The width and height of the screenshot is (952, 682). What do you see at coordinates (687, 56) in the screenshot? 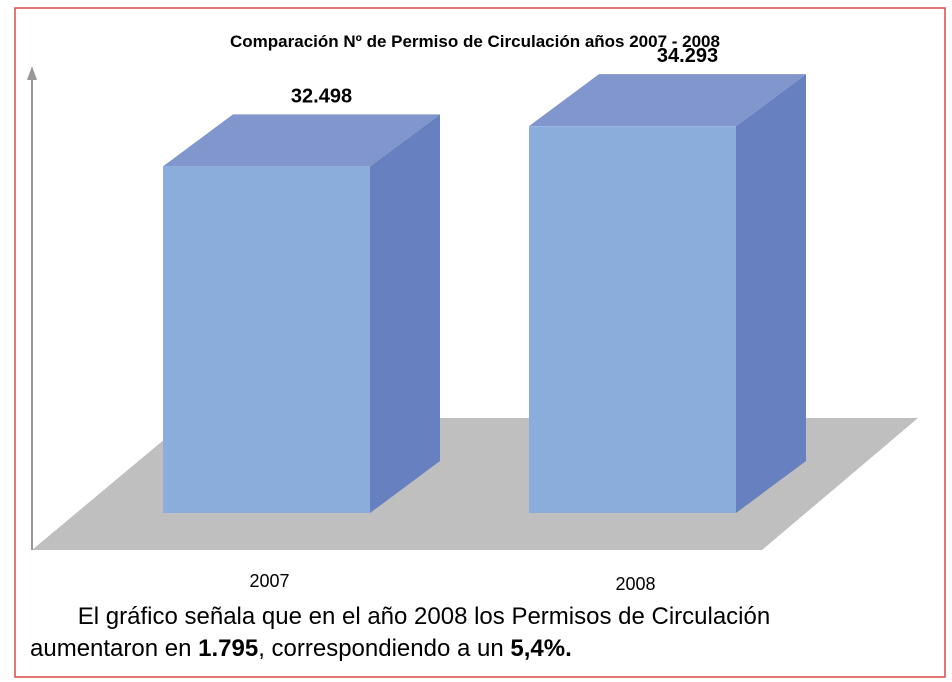
I see `value-label: 34.293` at bounding box center [687, 56].